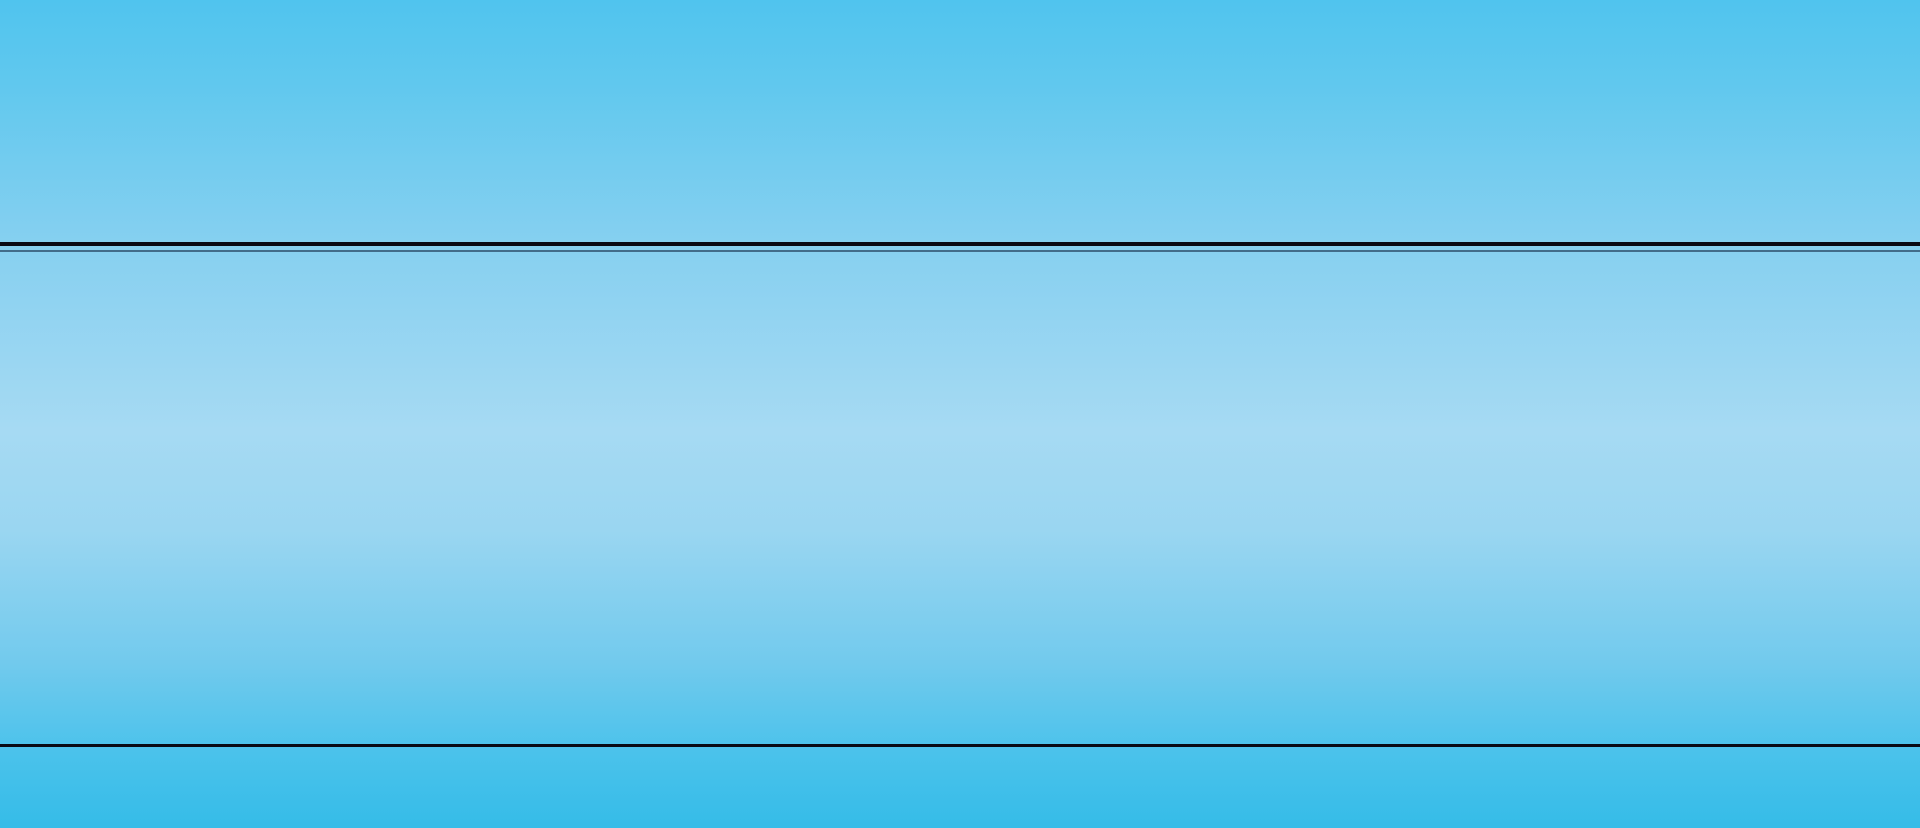 The image size is (1920, 828). Describe the element at coordinates (960, 745) in the screenshot. I see `bottom-axis-line` at that location.